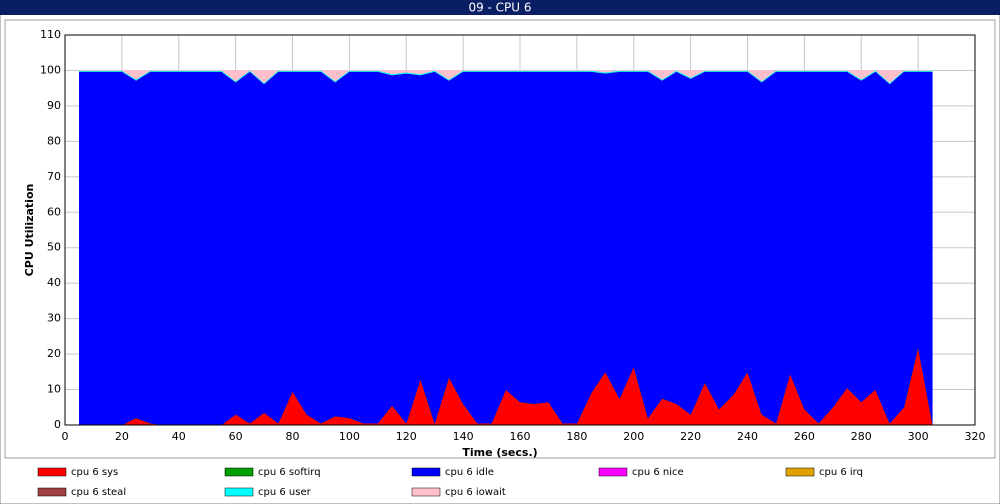 The height and width of the screenshot is (504, 1000). I want to click on x-tick-label: 60, so click(236, 436).